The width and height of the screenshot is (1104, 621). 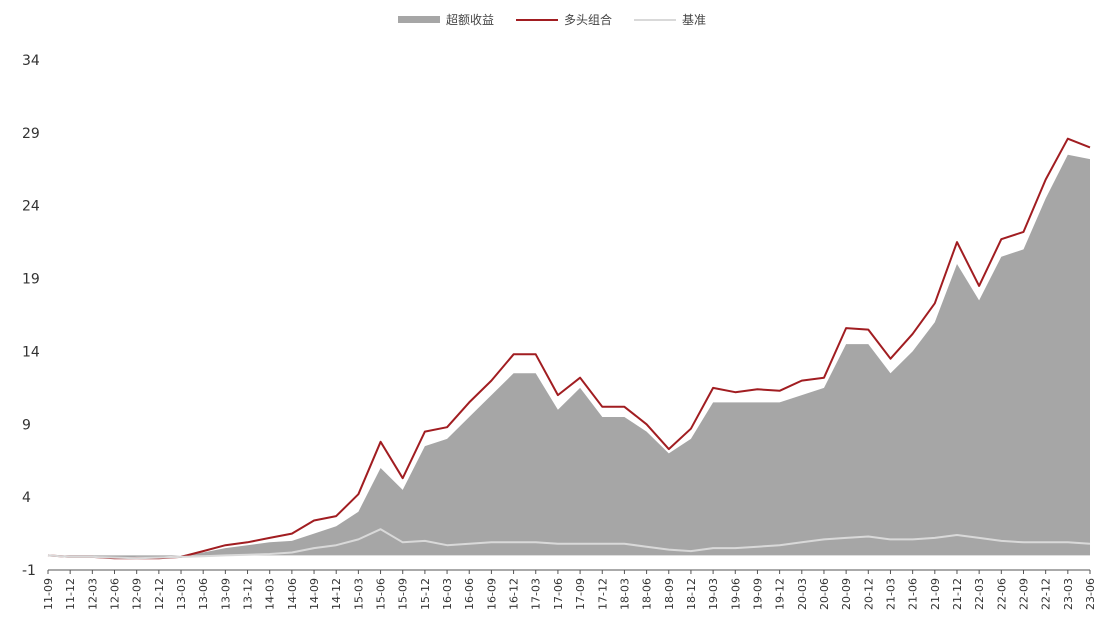 What do you see at coordinates (29, 571) in the screenshot?
I see `y-tick-label: -1` at bounding box center [29, 571].